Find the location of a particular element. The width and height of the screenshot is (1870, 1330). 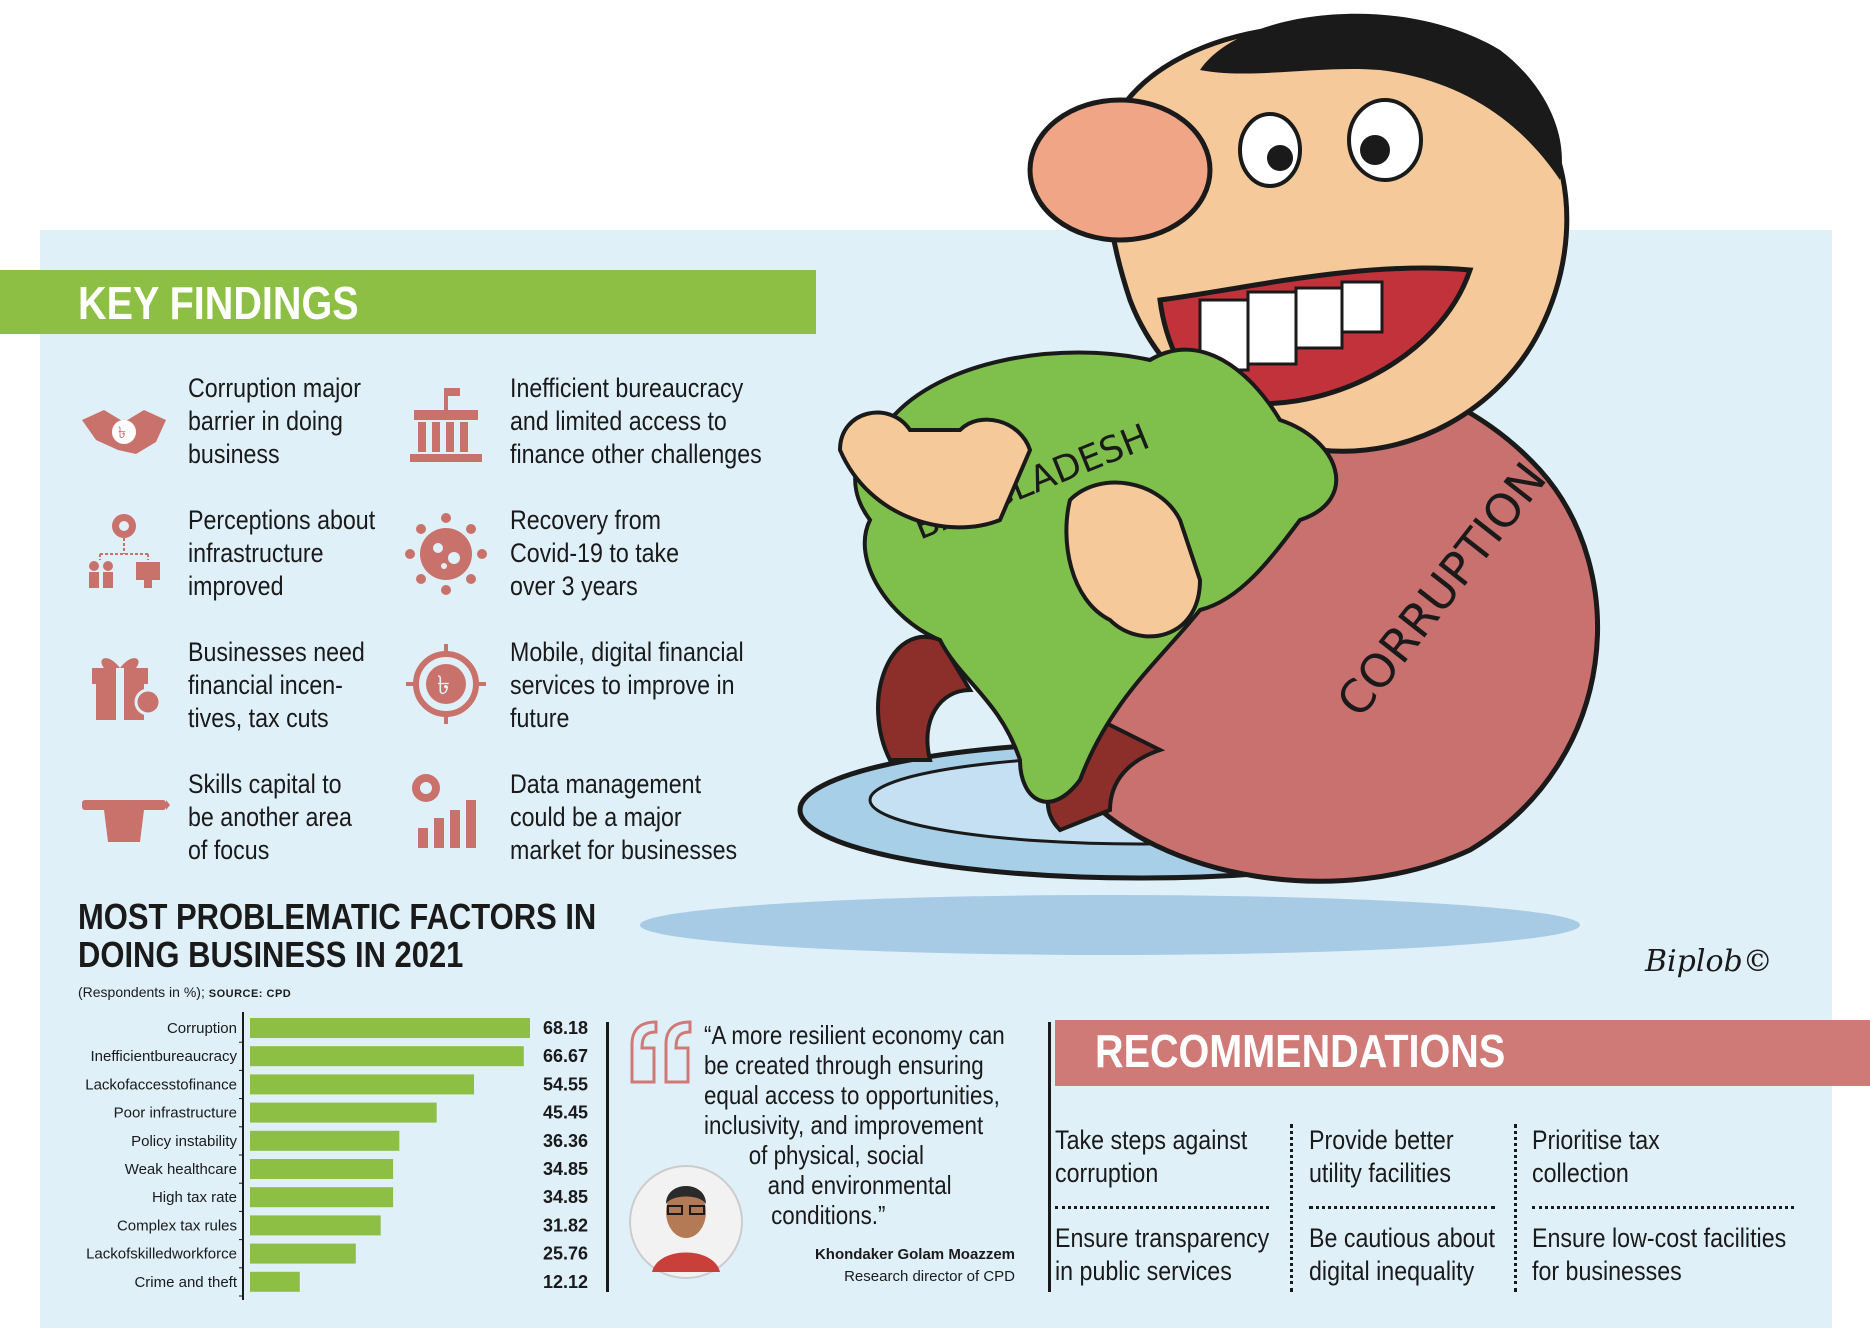

value-label: 31.82 is located at coordinates (565, 1225).